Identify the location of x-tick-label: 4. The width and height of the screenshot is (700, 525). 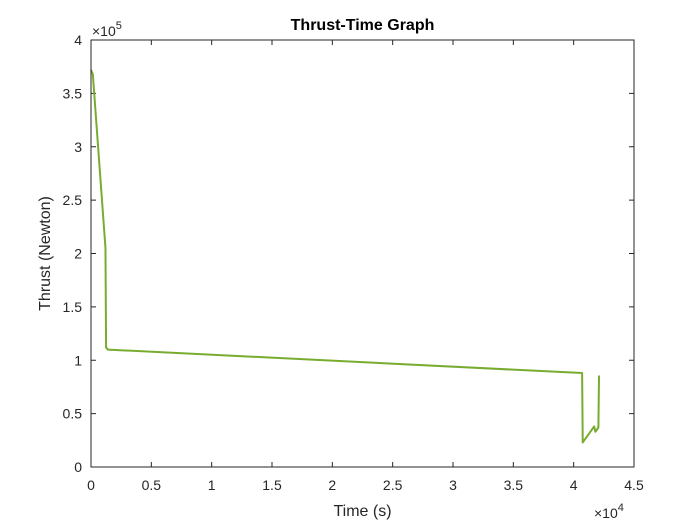
(574, 485).